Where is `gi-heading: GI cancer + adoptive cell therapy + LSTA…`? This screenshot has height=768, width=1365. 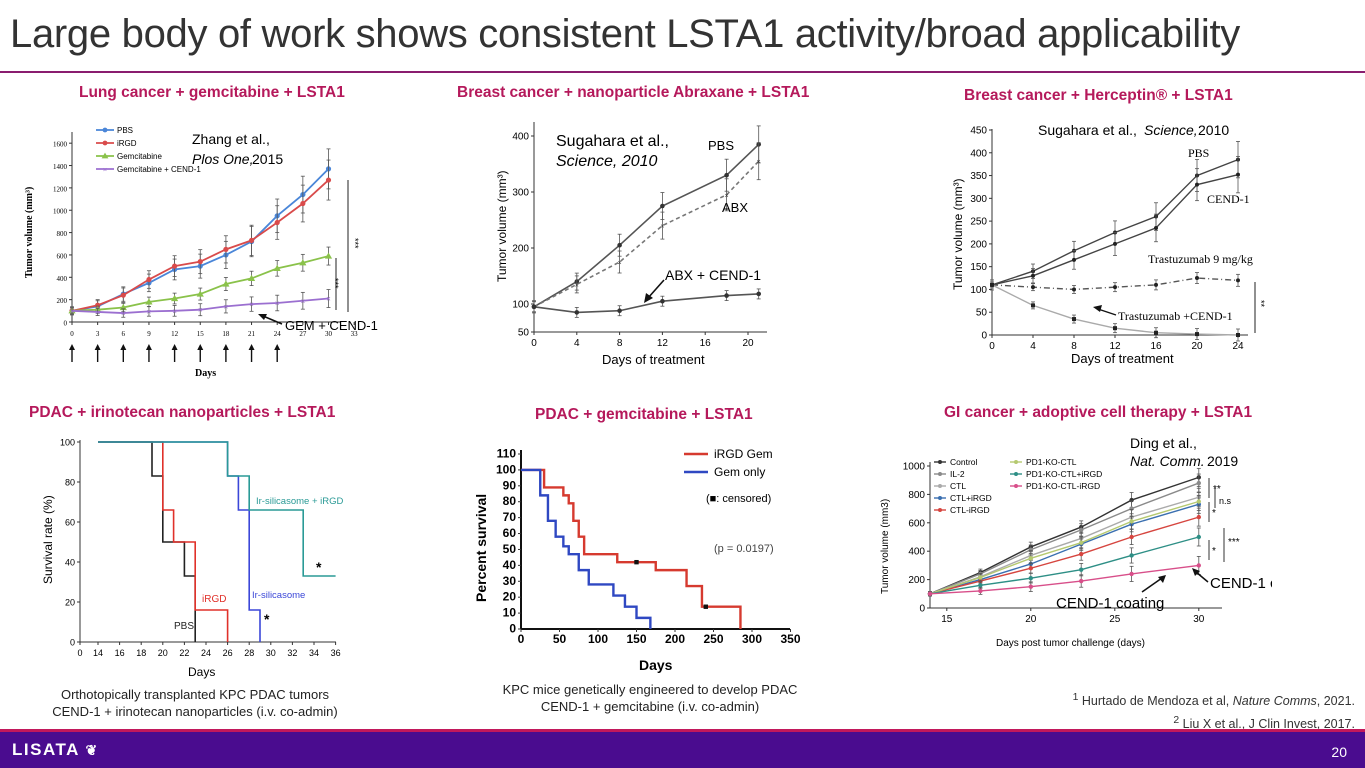
gi-heading: GI cancer + adoptive cell therapy + LSTA… is located at coordinates (1098, 412).